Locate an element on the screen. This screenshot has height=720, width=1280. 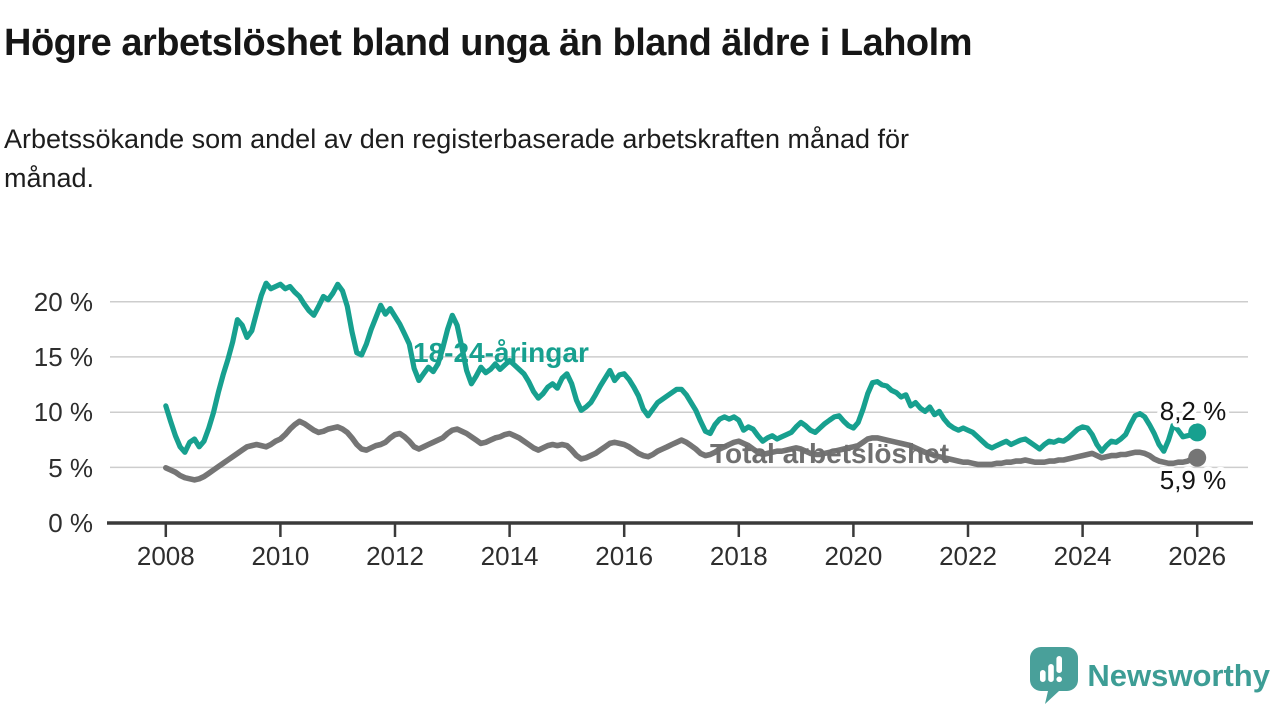
end-dot-total is located at coordinates (1197, 457).